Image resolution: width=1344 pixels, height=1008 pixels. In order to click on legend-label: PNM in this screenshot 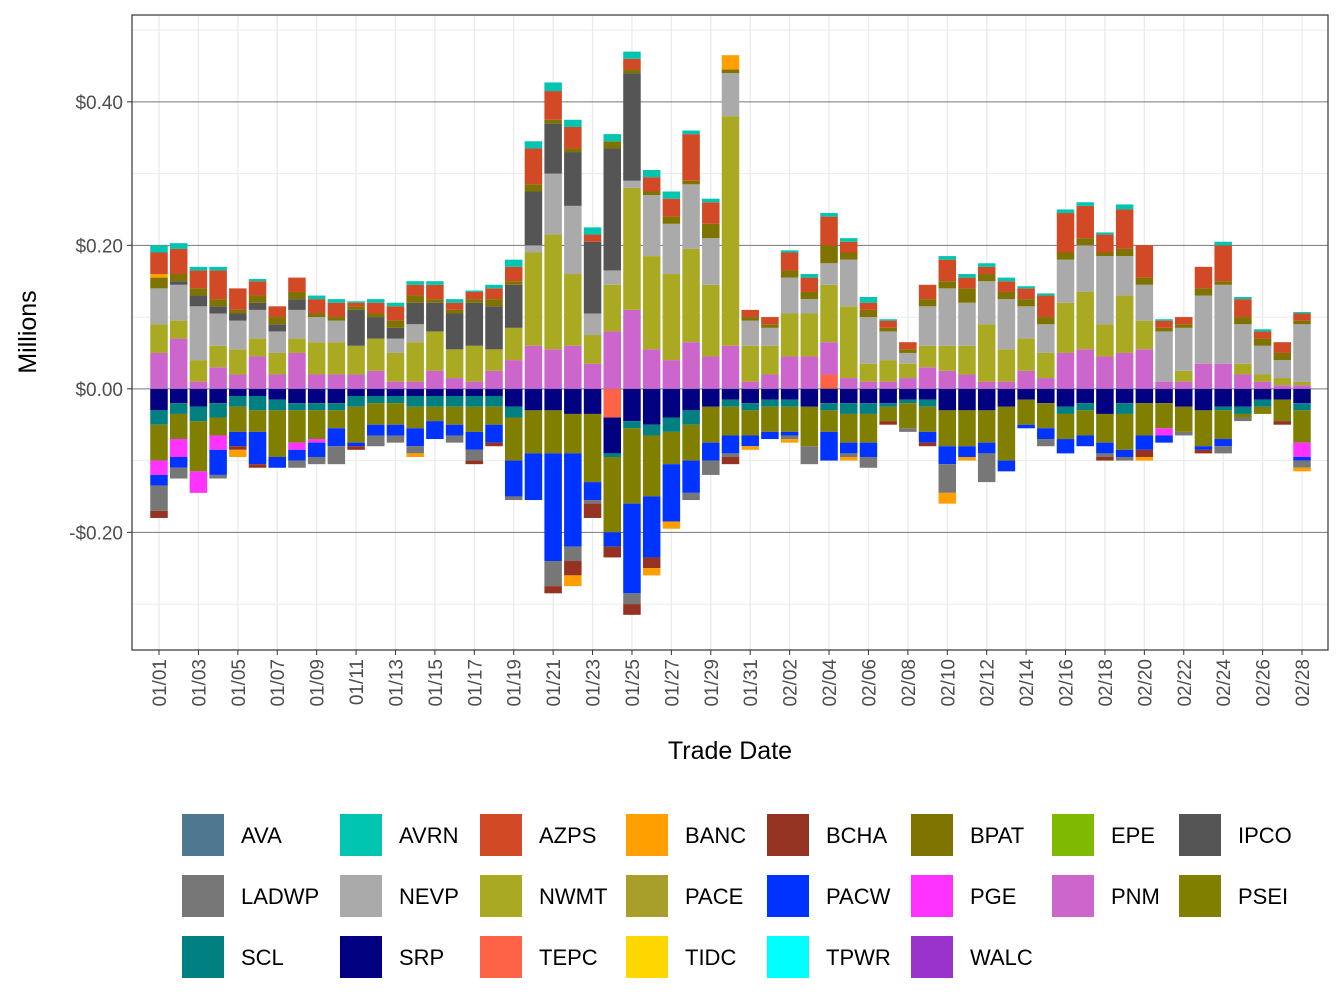, I will do `click(1135, 896)`.